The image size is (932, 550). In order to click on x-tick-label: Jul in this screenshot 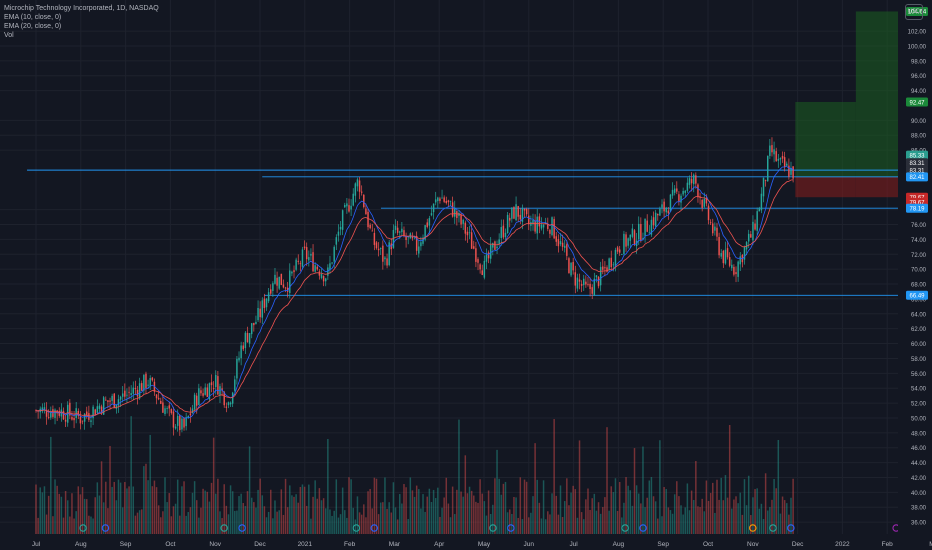, I will do `click(36, 544)`.